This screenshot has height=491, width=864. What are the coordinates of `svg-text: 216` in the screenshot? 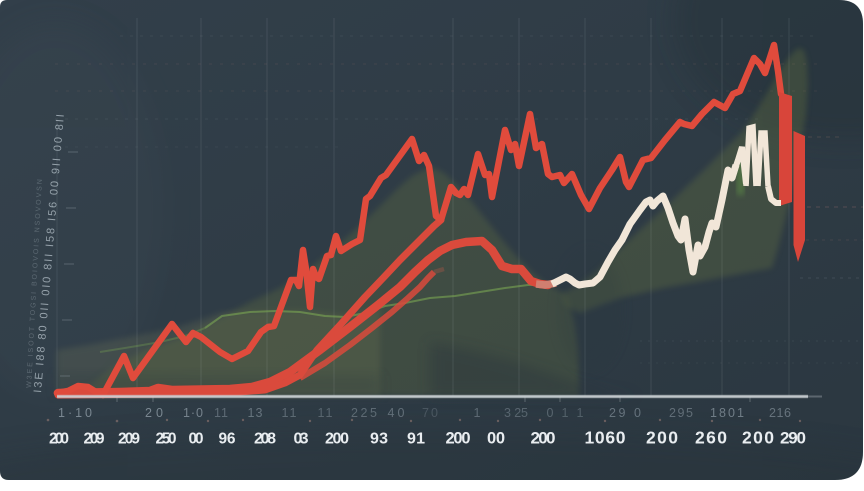 It's located at (780, 413).